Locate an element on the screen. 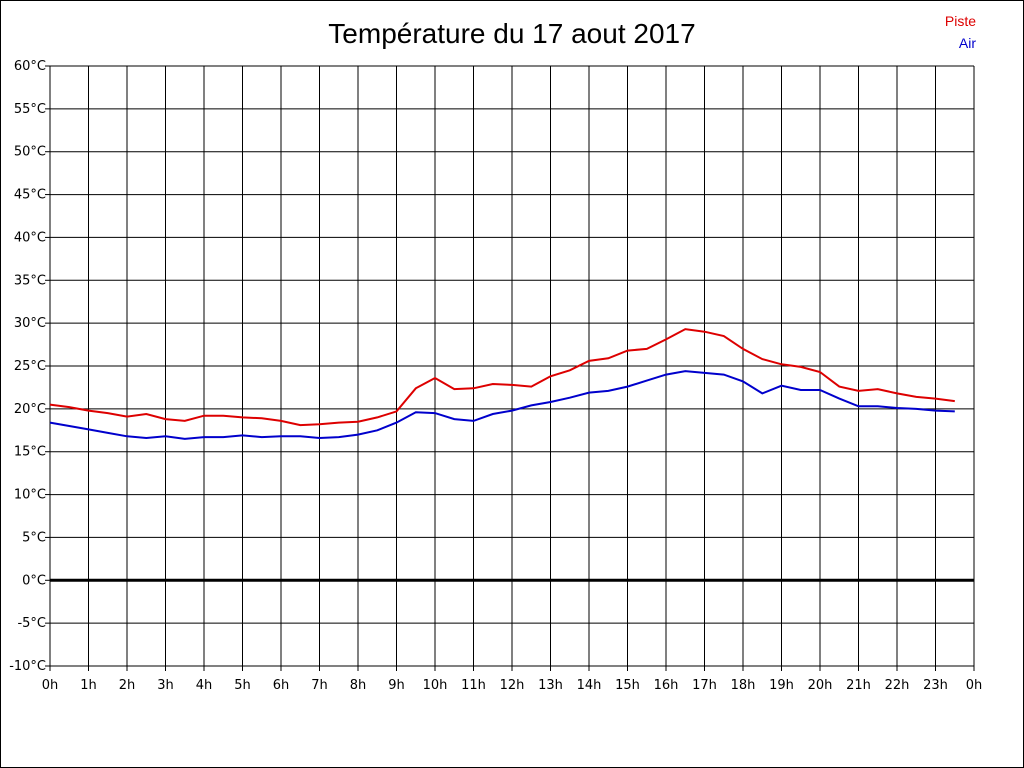 Image resolution: width=1024 pixels, height=768 pixels. y-tick-label: 35°C is located at coordinates (30, 280).